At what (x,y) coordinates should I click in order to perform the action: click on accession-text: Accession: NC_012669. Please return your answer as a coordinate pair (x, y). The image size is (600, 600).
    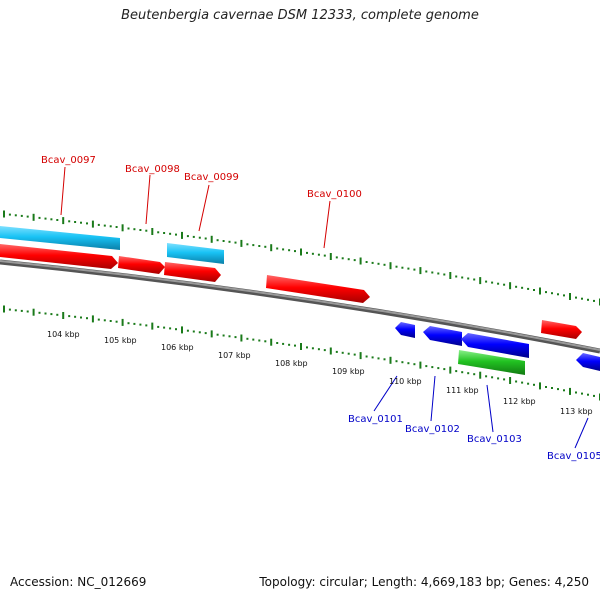
    Looking at the image, I should click on (78, 582).